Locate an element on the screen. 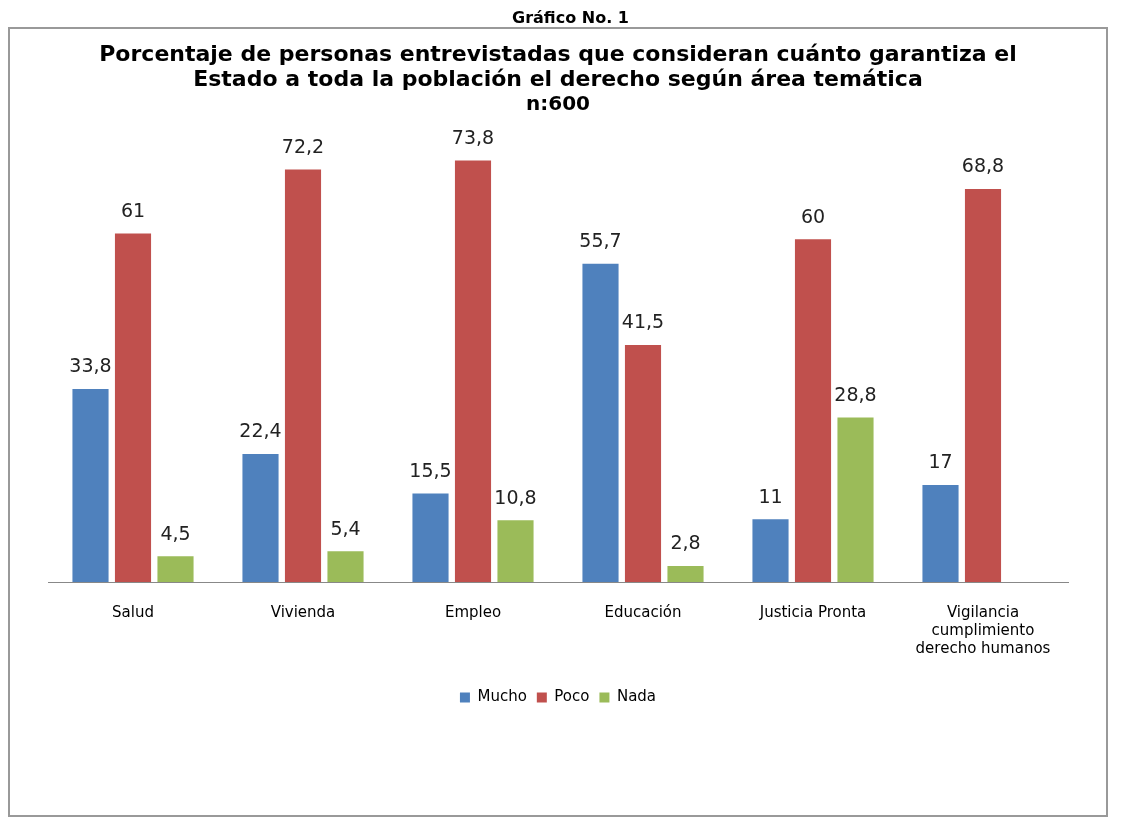 Image resolution: width=1141 pixels, height=833 pixels. x-tick-label: Salud is located at coordinates (133, 611).